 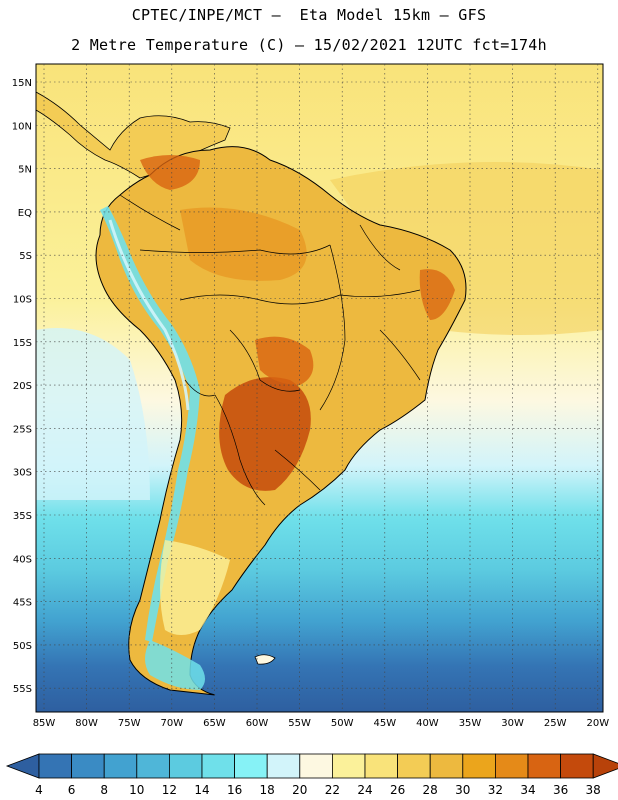 What do you see at coordinates (175, 665) in the screenshot?
I see `tierra-del-fuego-cold` at bounding box center [175, 665].